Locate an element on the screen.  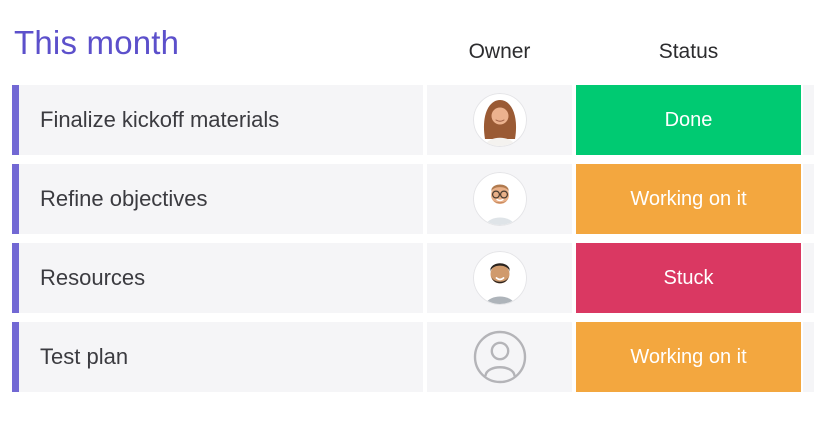
column-header-status: Status is located at coordinates (688, 51).